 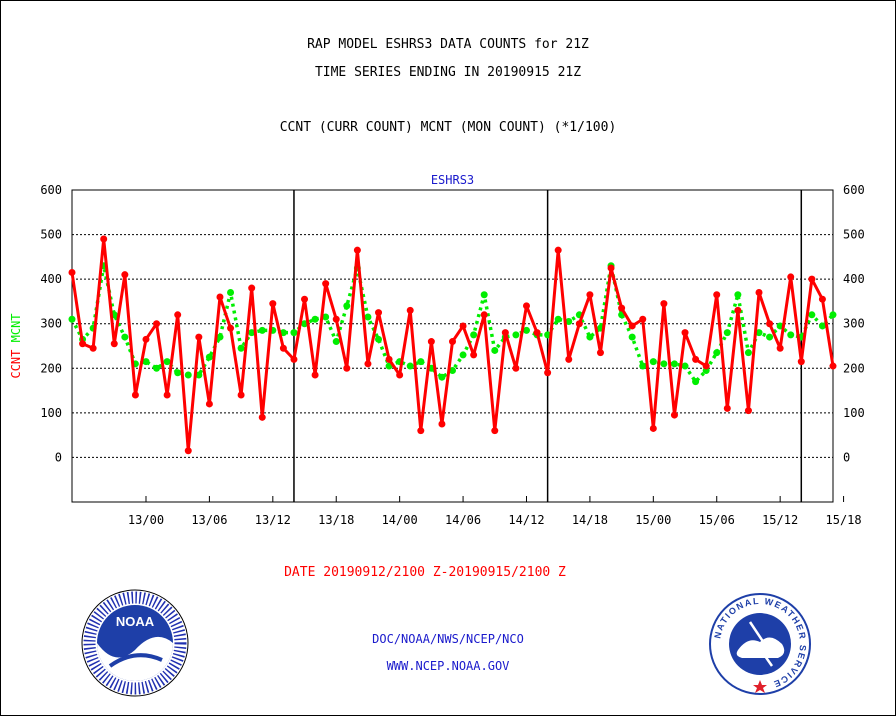 What do you see at coordinates (448, 639) in the screenshot?
I see `footer-org-link: DOC/NOAA/NWS/NCEP/NCO` at bounding box center [448, 639].